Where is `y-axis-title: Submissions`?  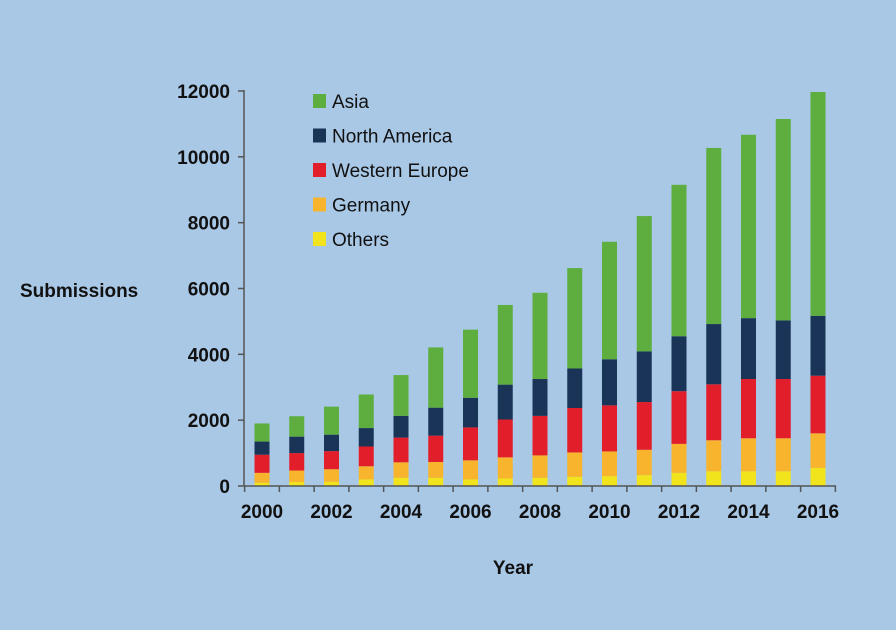 y-axis-title: Submissions is located at coordinates (79, 291).